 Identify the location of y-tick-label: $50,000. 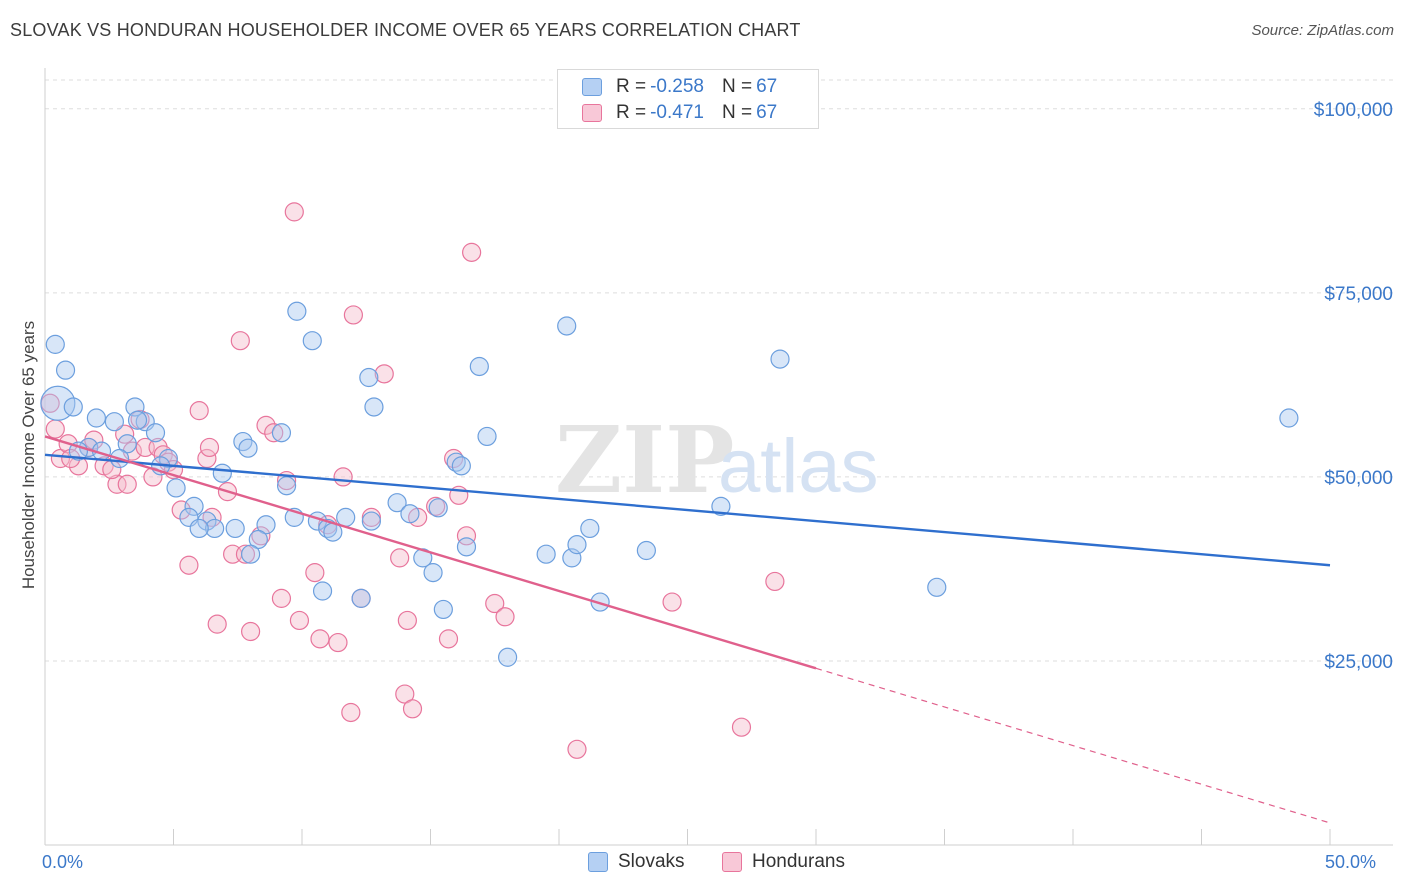
(1358, 478).